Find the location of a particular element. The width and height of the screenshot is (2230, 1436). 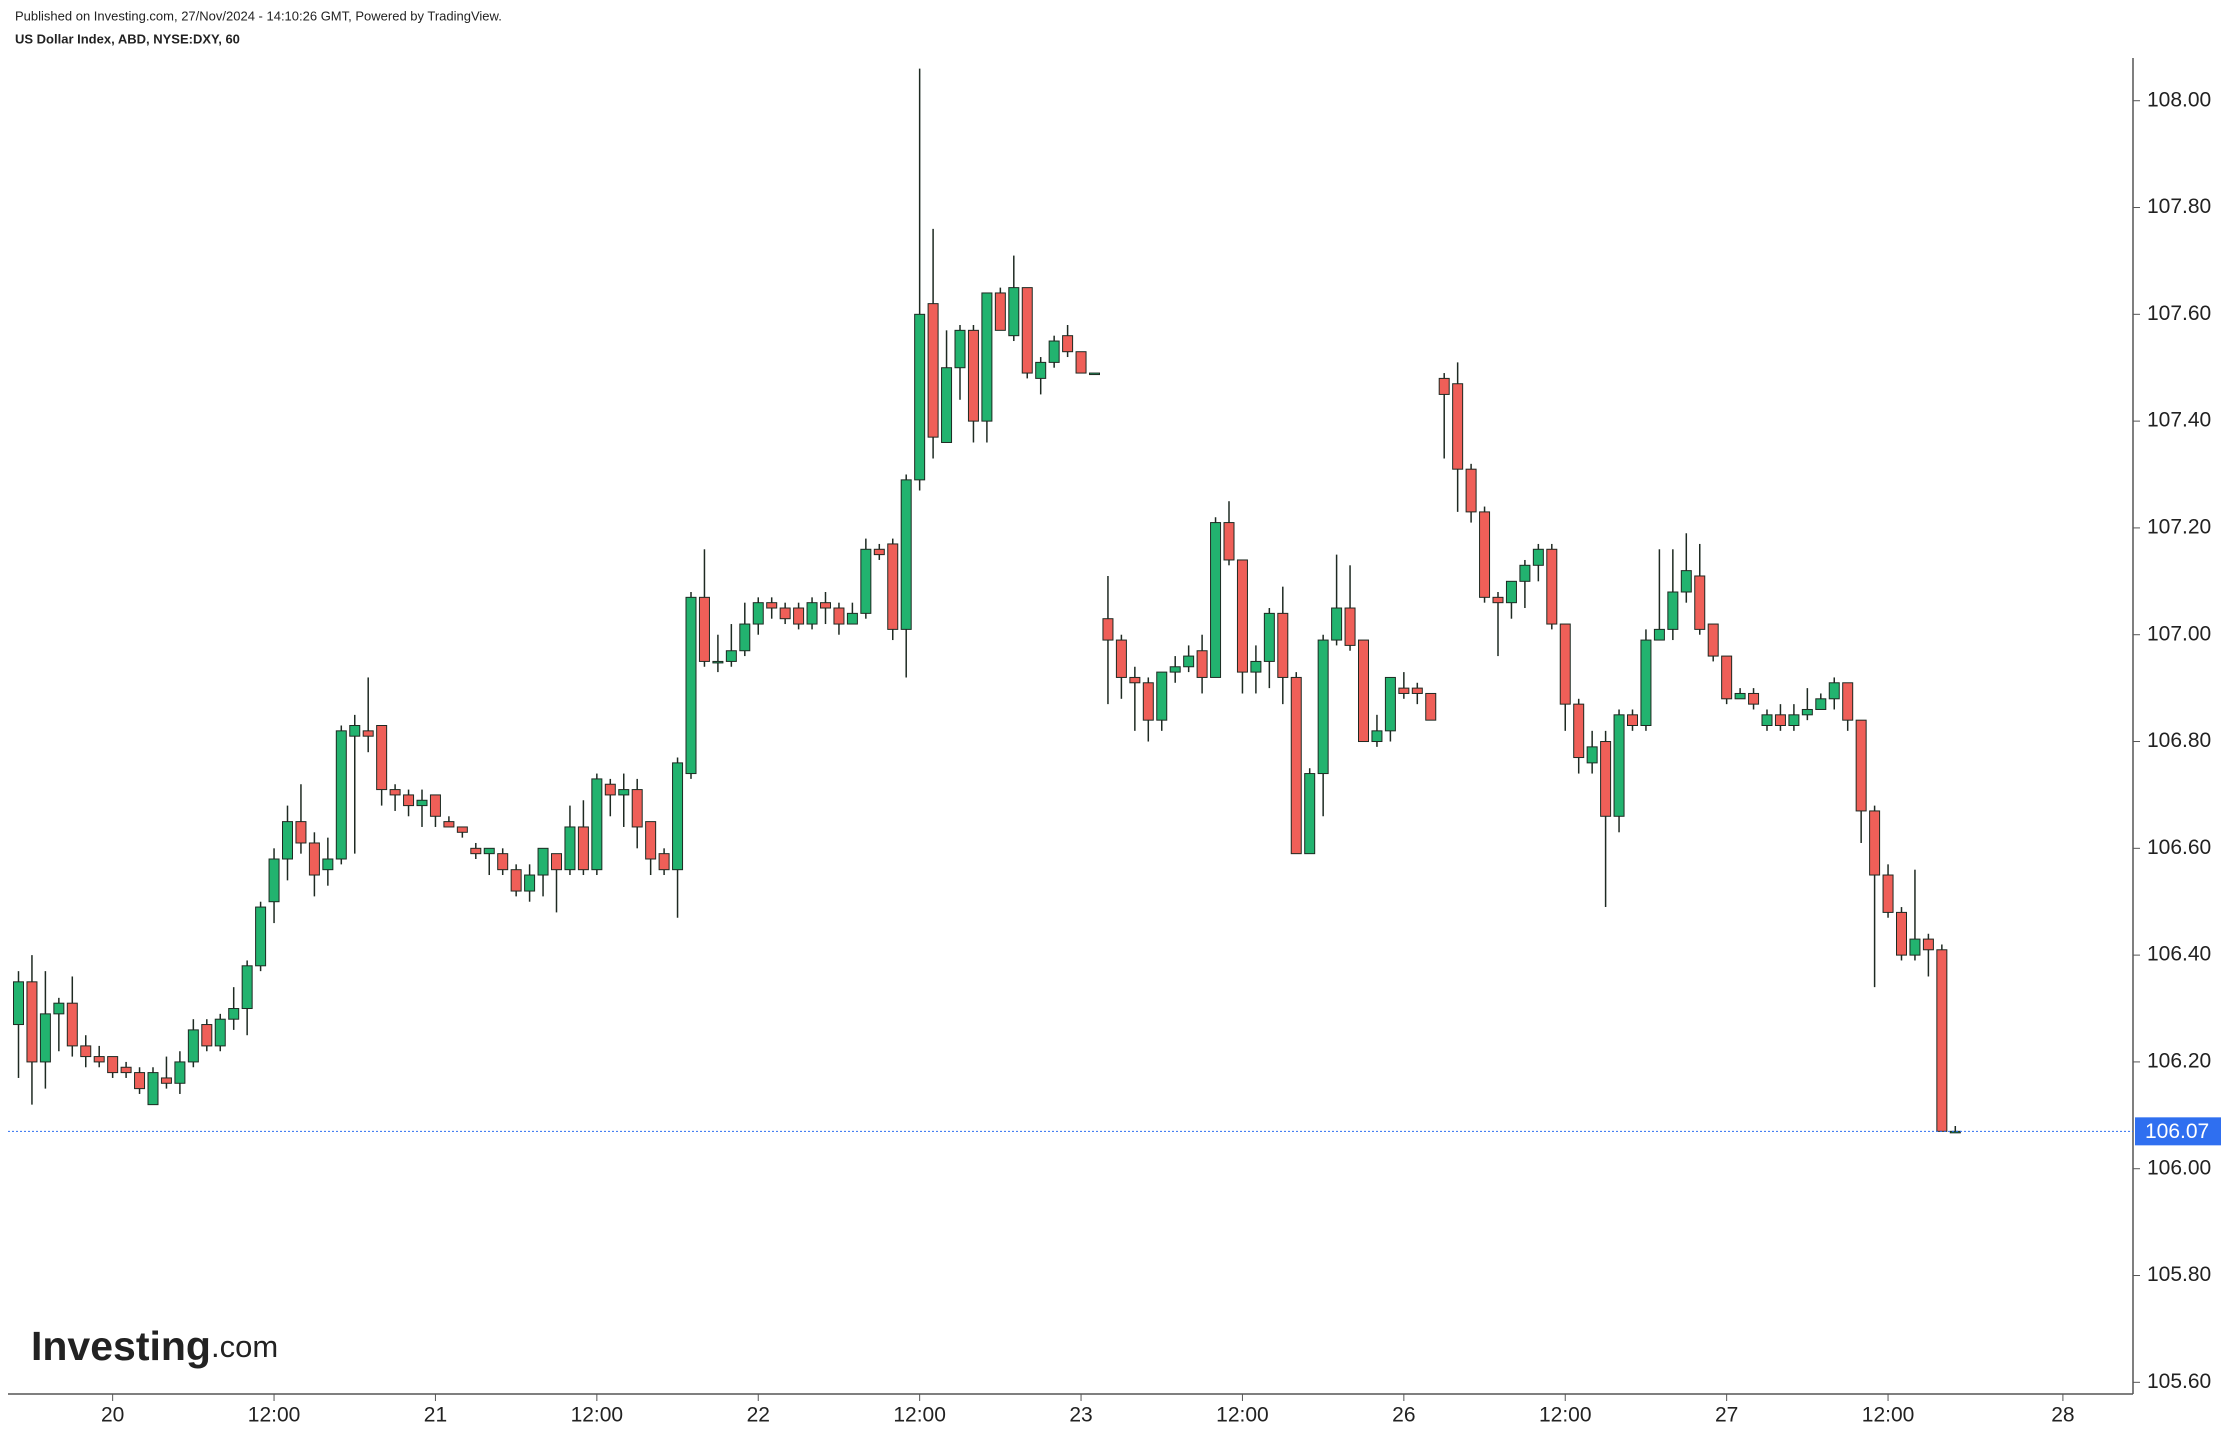

last-price-box is located at coordinates (2178, 1131).